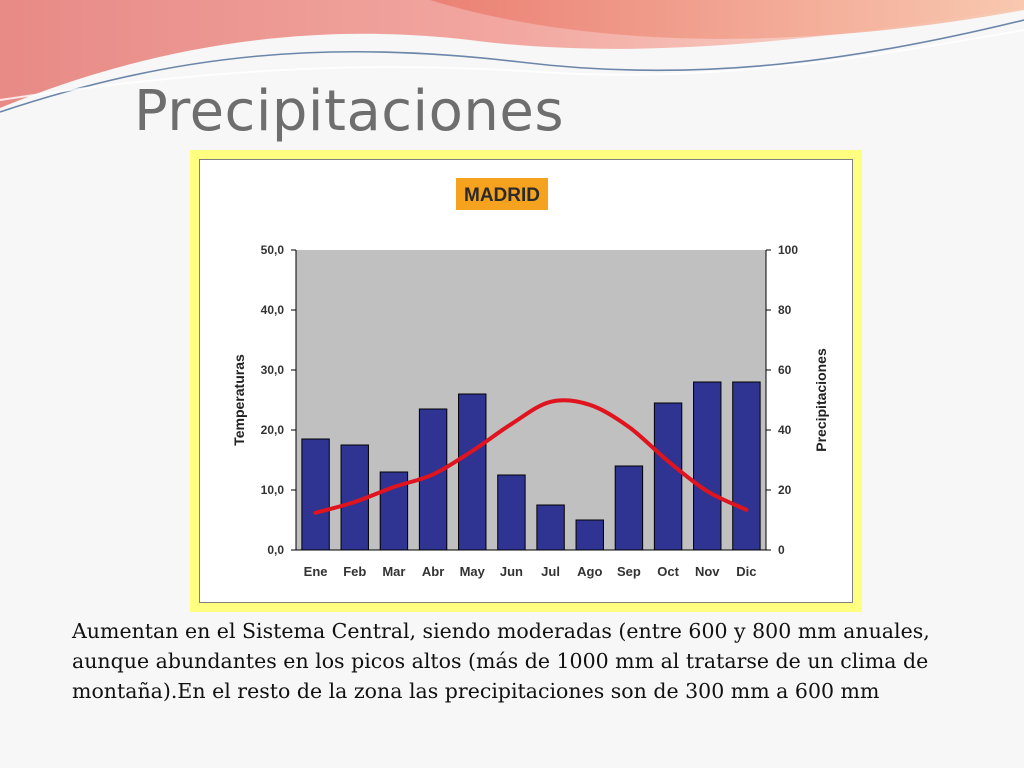  I want to click on x-tick-label: Abr, so click(433, 571).